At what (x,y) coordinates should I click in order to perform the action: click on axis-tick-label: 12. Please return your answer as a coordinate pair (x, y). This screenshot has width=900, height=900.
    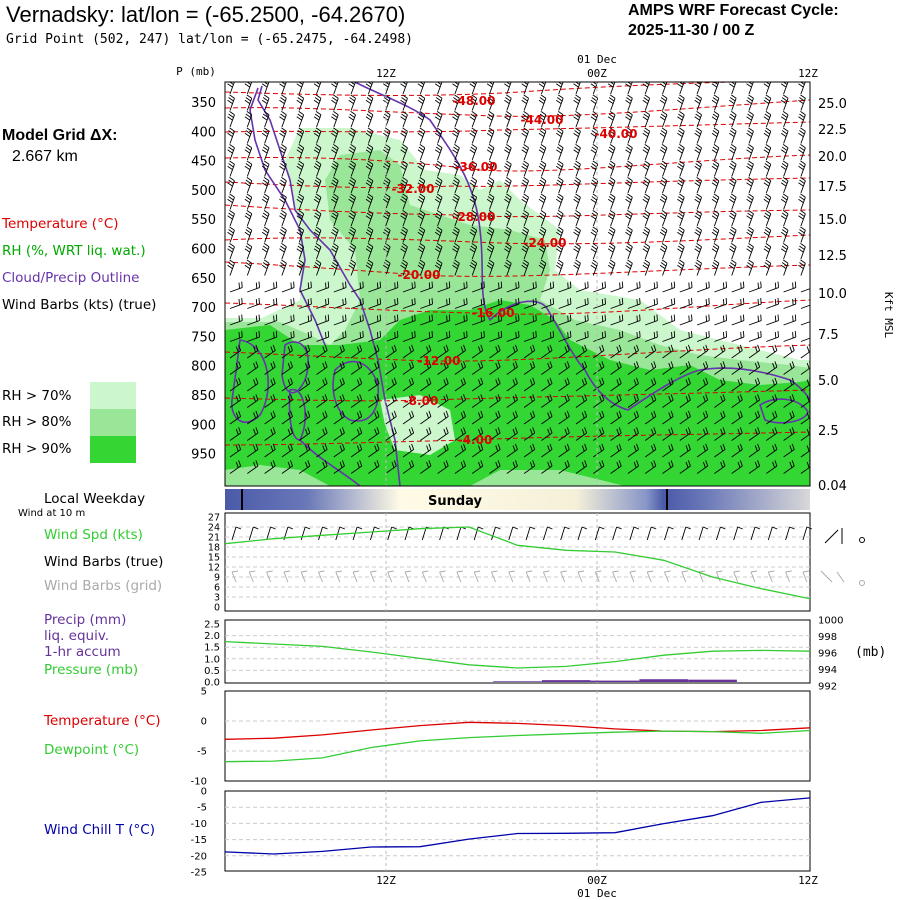
    Looking at the image, I should click on (214, 568).